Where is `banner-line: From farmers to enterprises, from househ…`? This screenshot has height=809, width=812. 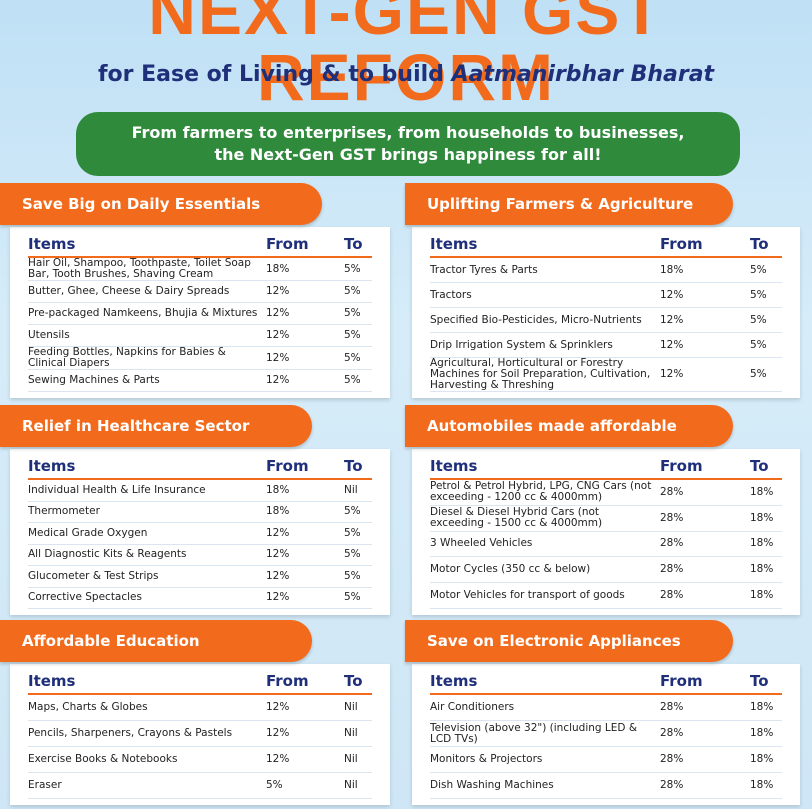 banner-line: From farmers to enterprises, from househ… is located at coordinates (408, 132).